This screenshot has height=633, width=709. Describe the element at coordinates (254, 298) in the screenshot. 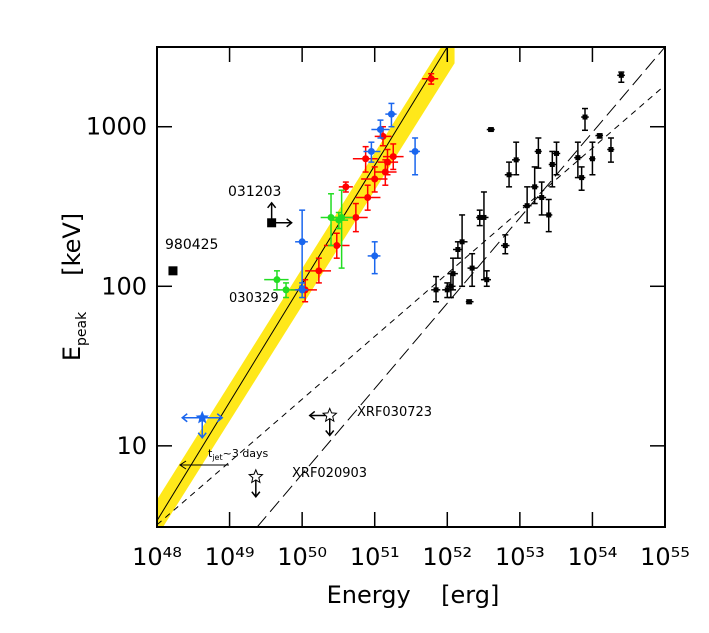

I see `annotation: 030329` at that location.